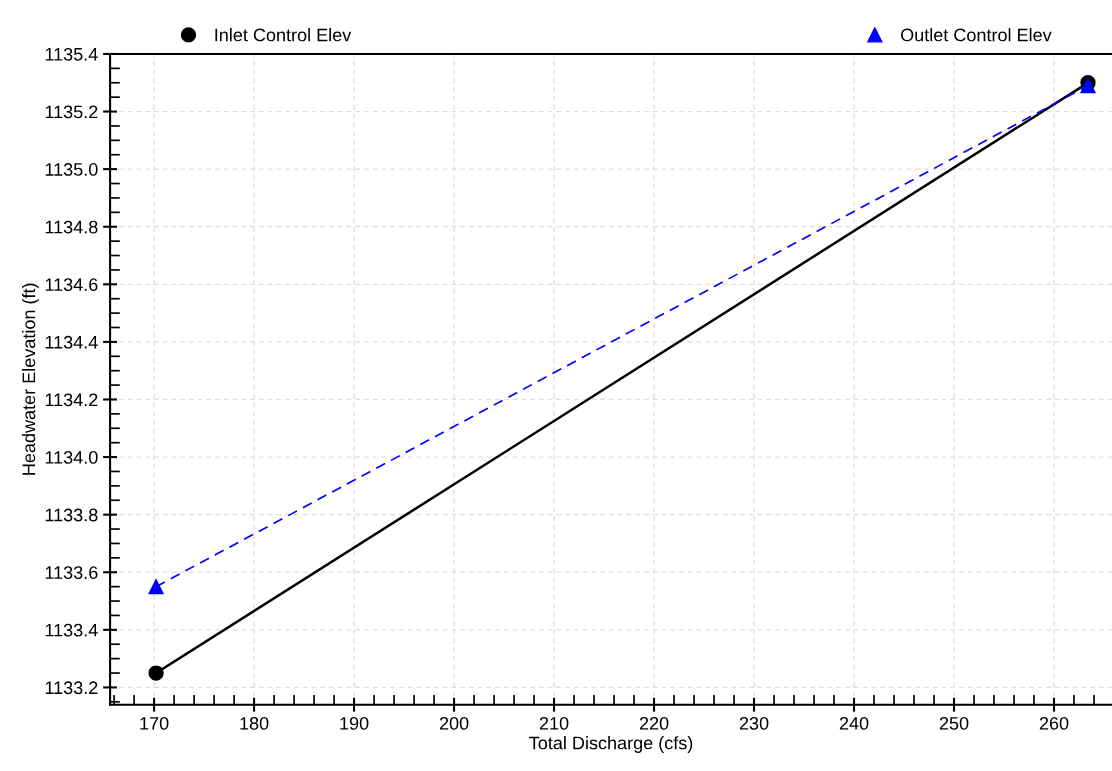  I want to click on x-tick-label: 180, so click(254, 723).